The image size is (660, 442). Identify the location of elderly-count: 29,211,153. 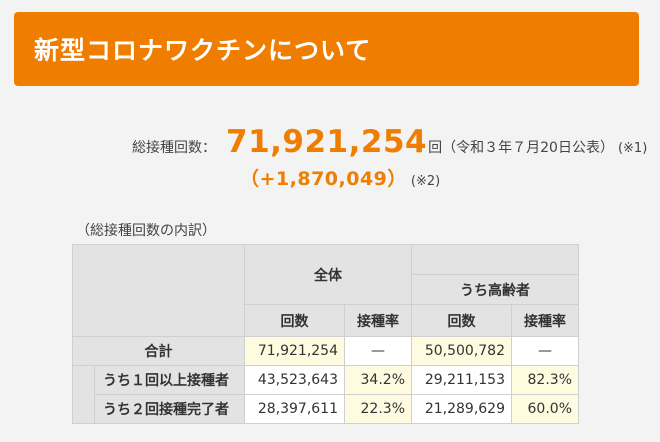
(461, 380).